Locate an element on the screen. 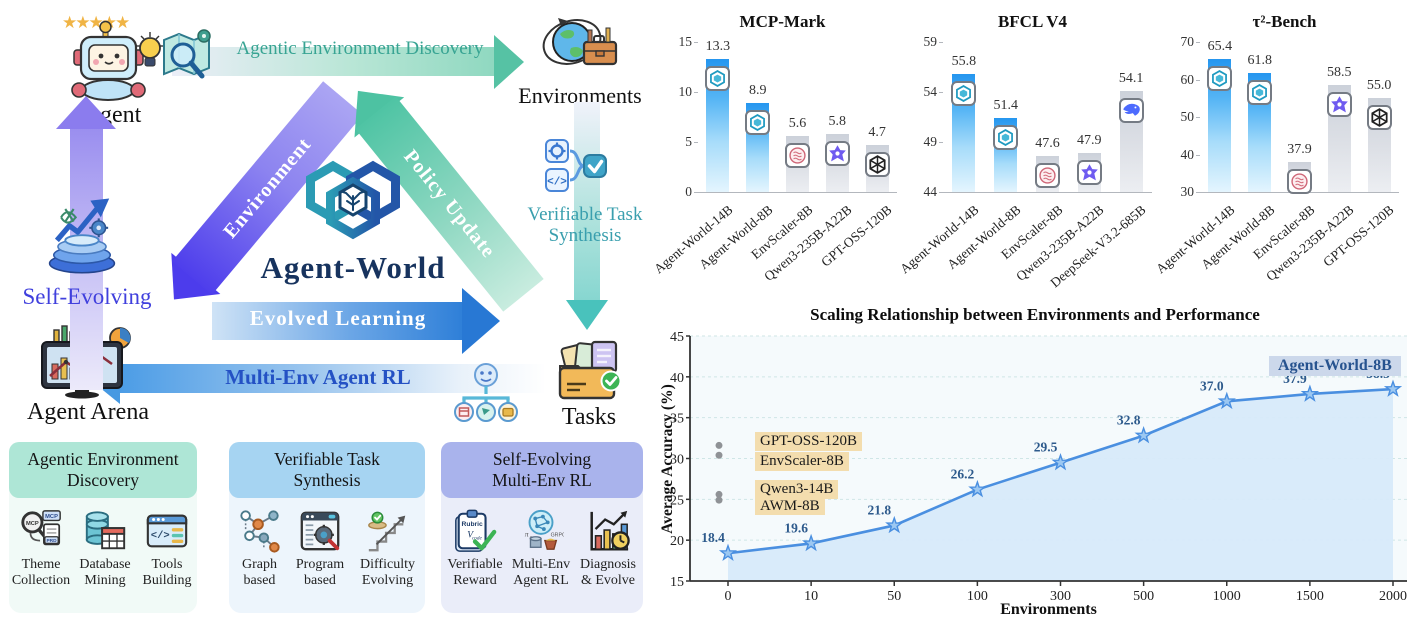  y-tick-label: 70 is located at coordinates (1187, 41).